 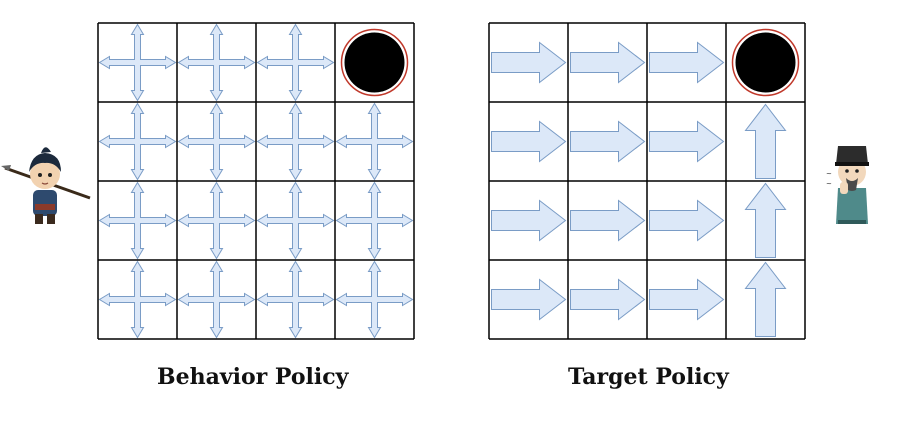 What do you see at coordinates (46, 185) in the screenshot?
I see `warrior-icon` at bounding box center [46, 185].